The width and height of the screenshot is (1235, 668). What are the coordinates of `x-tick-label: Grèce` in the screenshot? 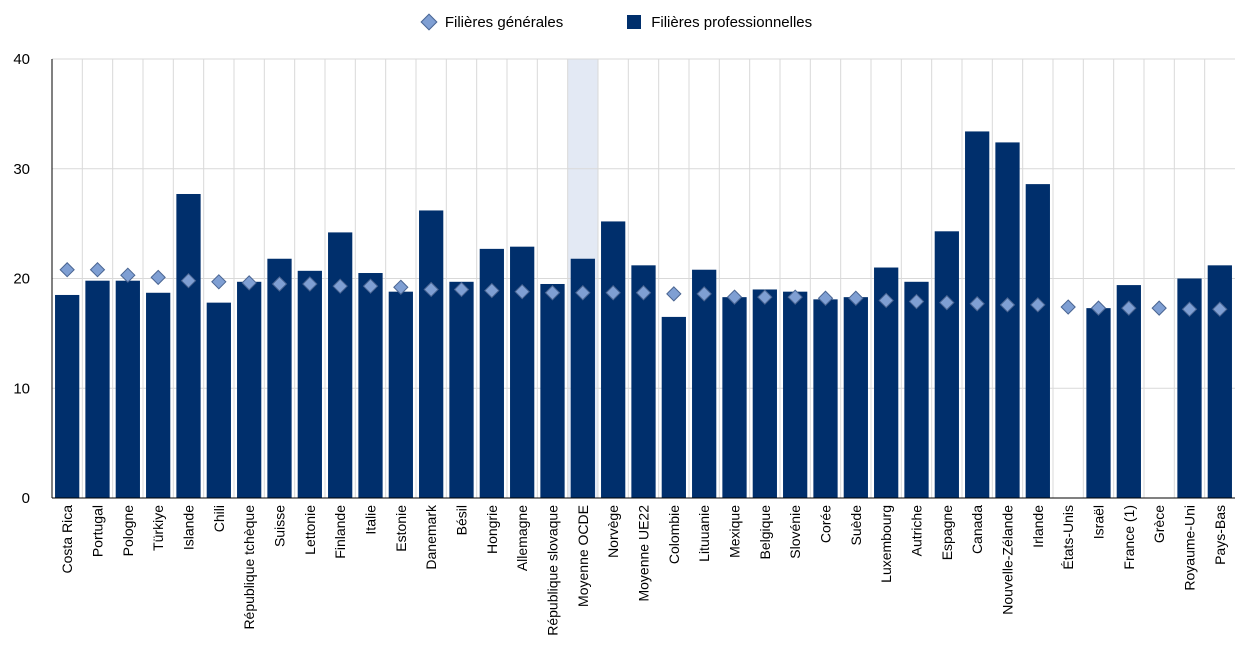 It's located at (1159, 524).